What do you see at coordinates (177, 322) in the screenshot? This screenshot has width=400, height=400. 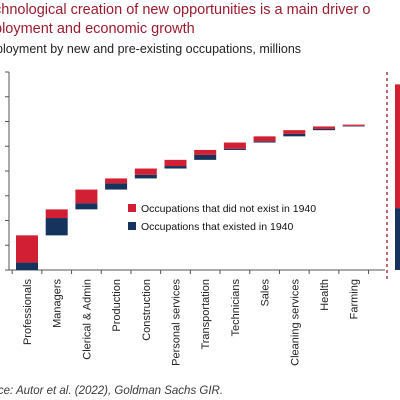 I see `x-tick-label: Personal services` at bounding box center [177, 322].